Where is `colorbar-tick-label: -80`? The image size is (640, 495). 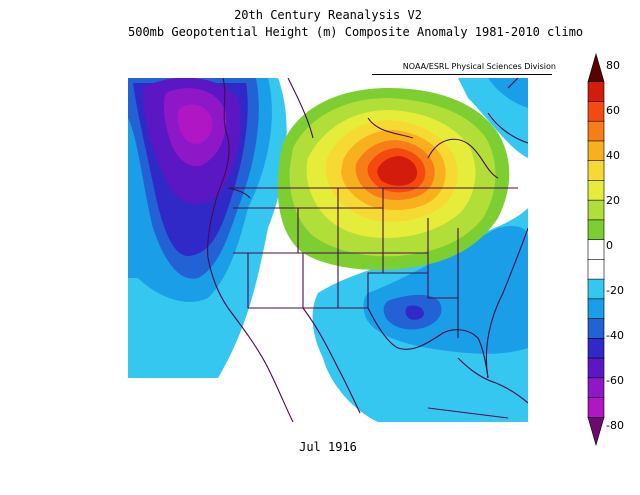 colorbar-tick-label: -80 is located at coordinates (615, 425).